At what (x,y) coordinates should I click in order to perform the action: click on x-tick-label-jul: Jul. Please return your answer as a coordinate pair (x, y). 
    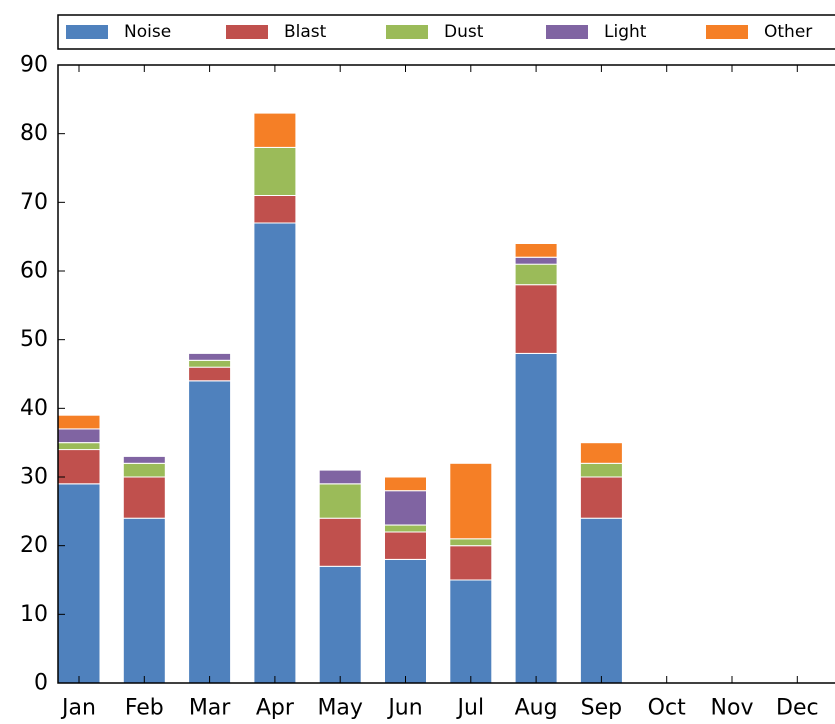
    Looking at the image, I should click on (470, 708).